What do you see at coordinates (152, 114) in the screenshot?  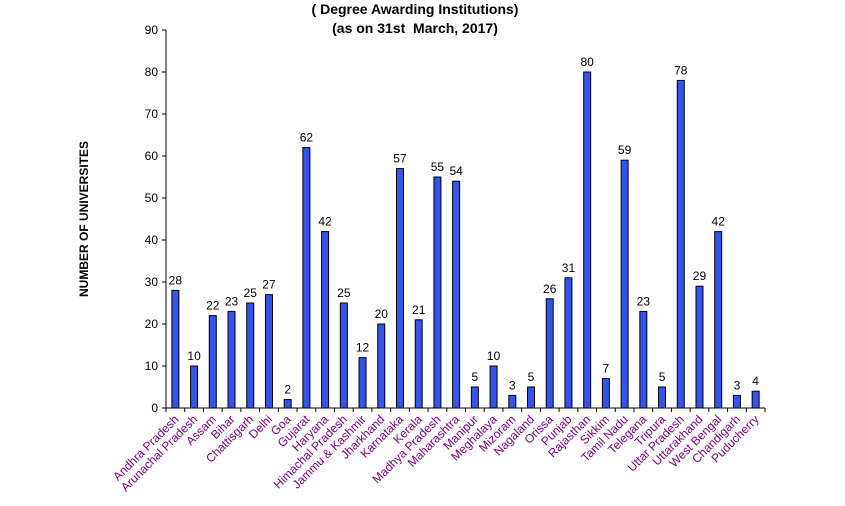 I see `y-tick-label: 70` at bounding box center [152, 114].